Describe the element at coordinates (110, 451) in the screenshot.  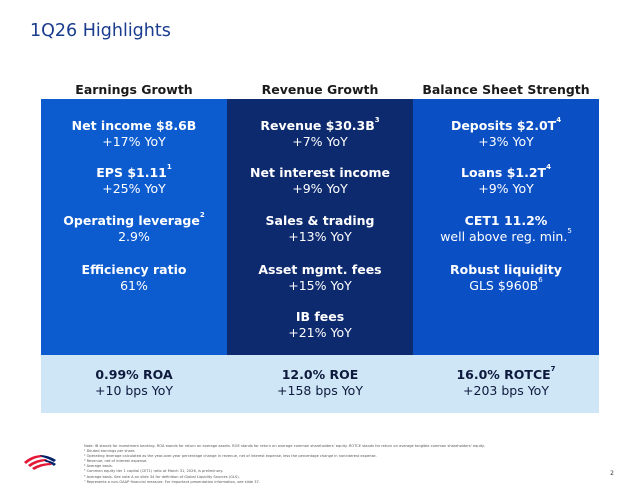
I see `footnote-line: ¹ Diluted earnings per share.` at that location.